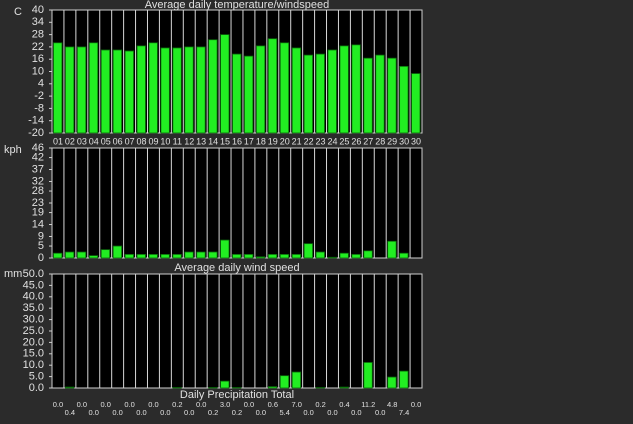 The width and height of the screenshot is (633, 424). What do you see at coordinates (249, 141) in the screenshot?
I see `x-tick-label: 17` at bounding box center [249, 141].